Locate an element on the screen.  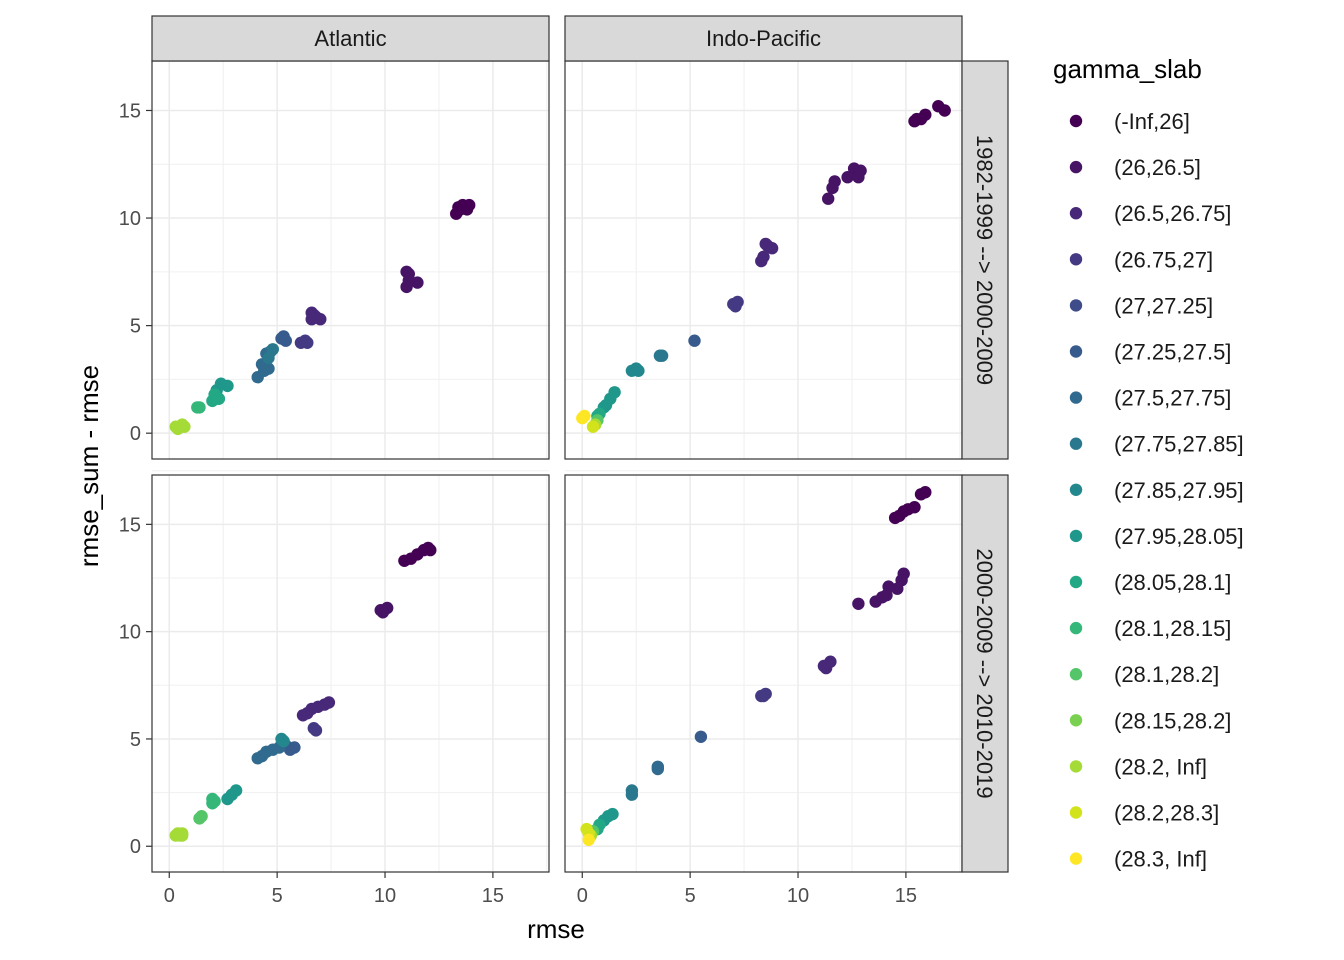
x-axis-title: rmse is located at coordinates (556, 929).